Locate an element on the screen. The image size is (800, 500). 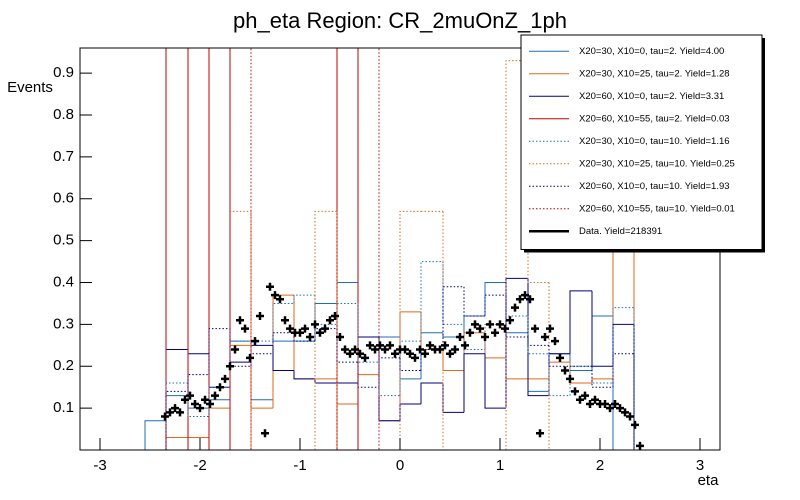
x-tick-label: 2 is located at coordinates (600, 465).